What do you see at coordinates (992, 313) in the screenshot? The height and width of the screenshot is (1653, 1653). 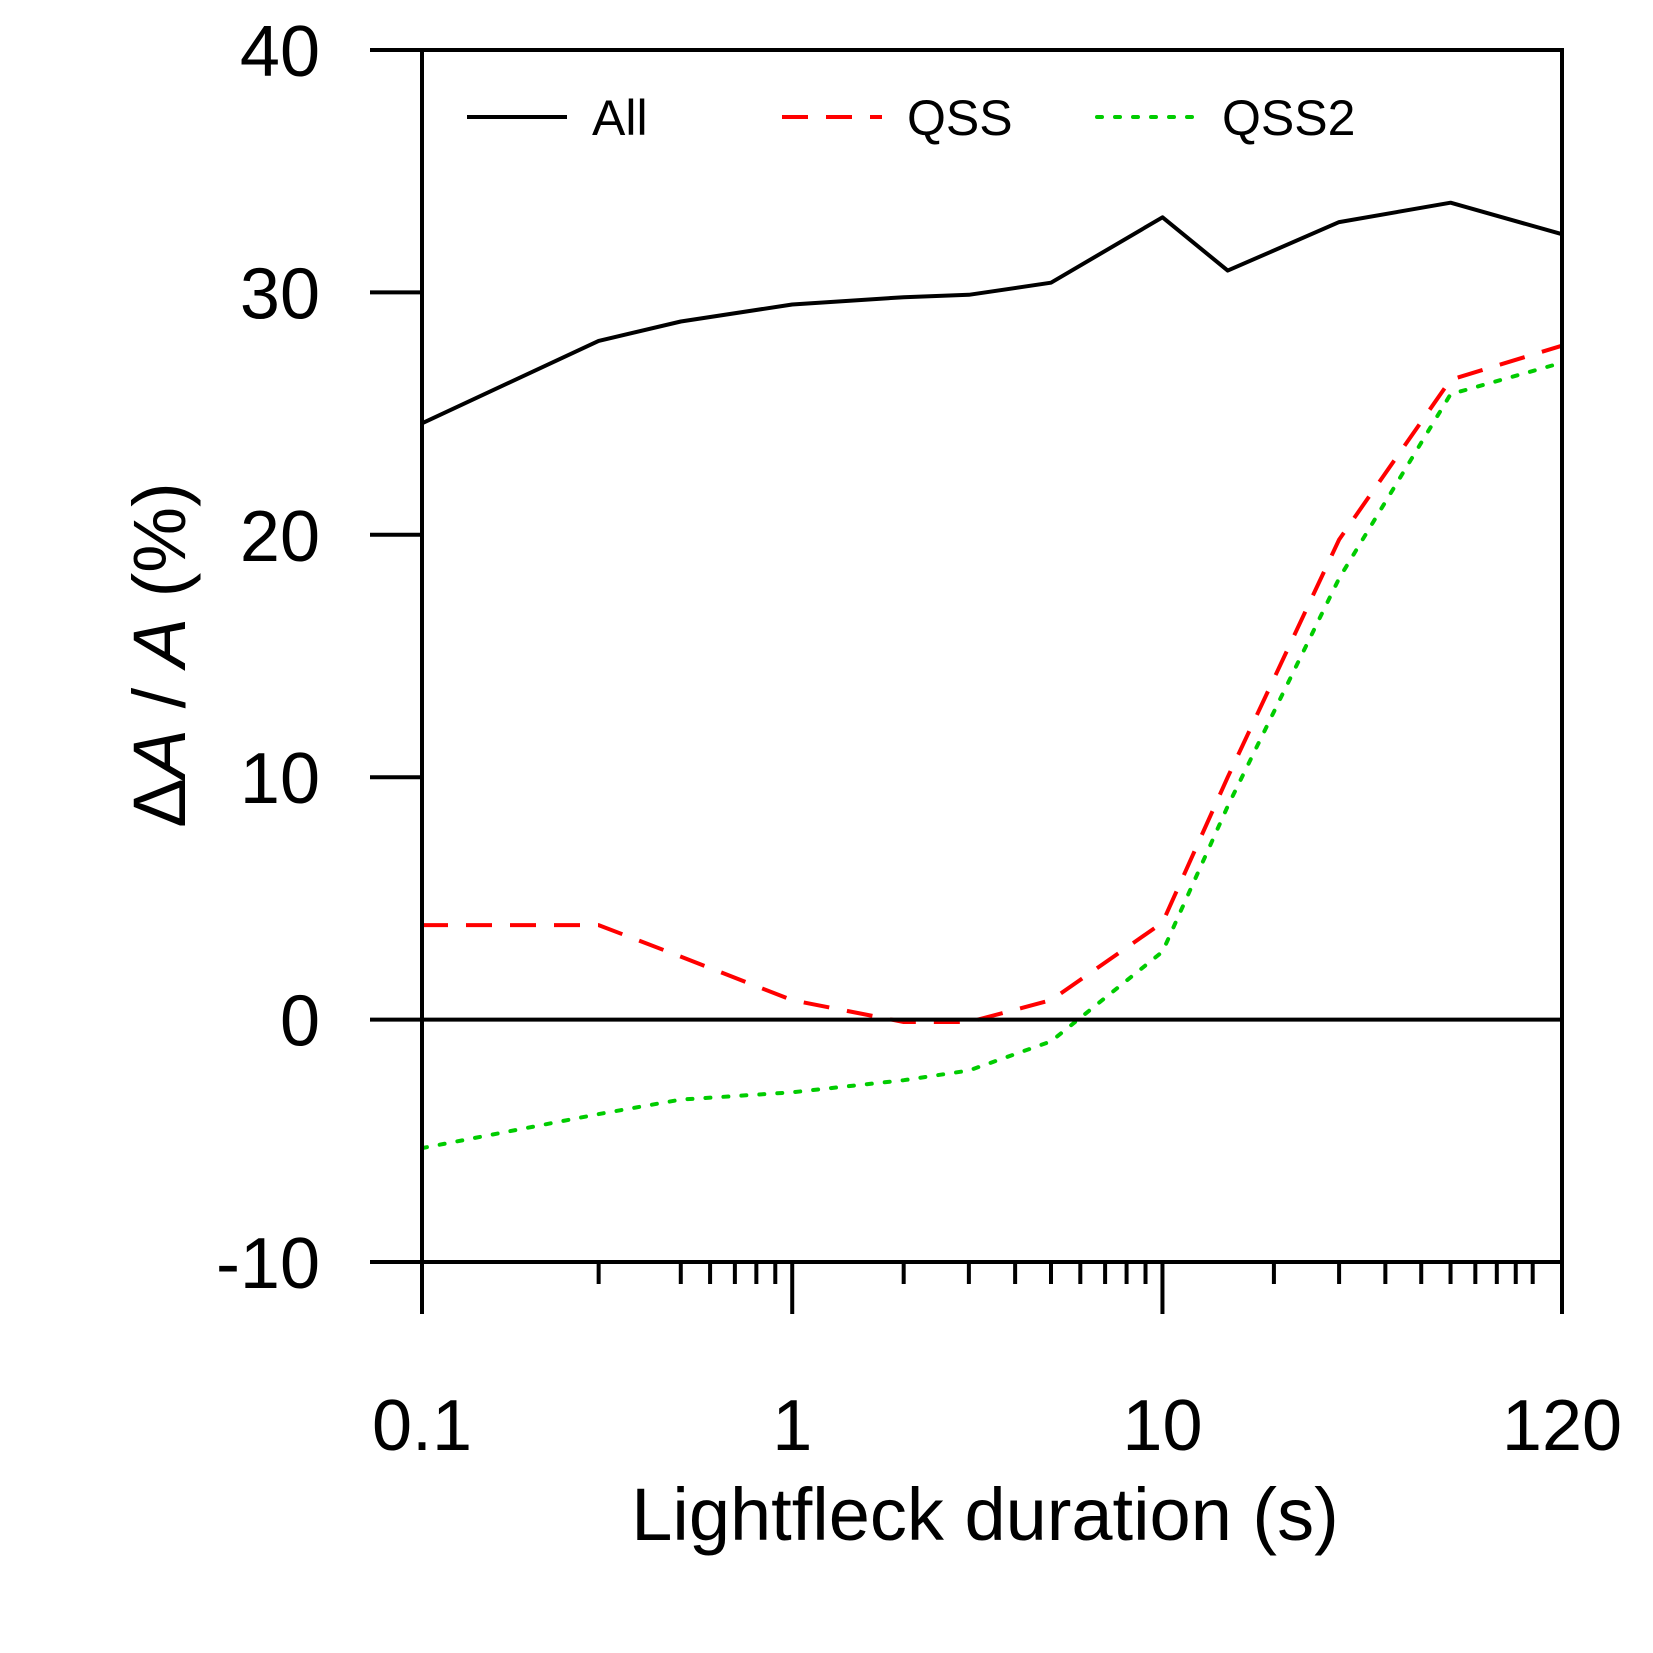 I see `series-line-all` at bounding box center [992, 313].